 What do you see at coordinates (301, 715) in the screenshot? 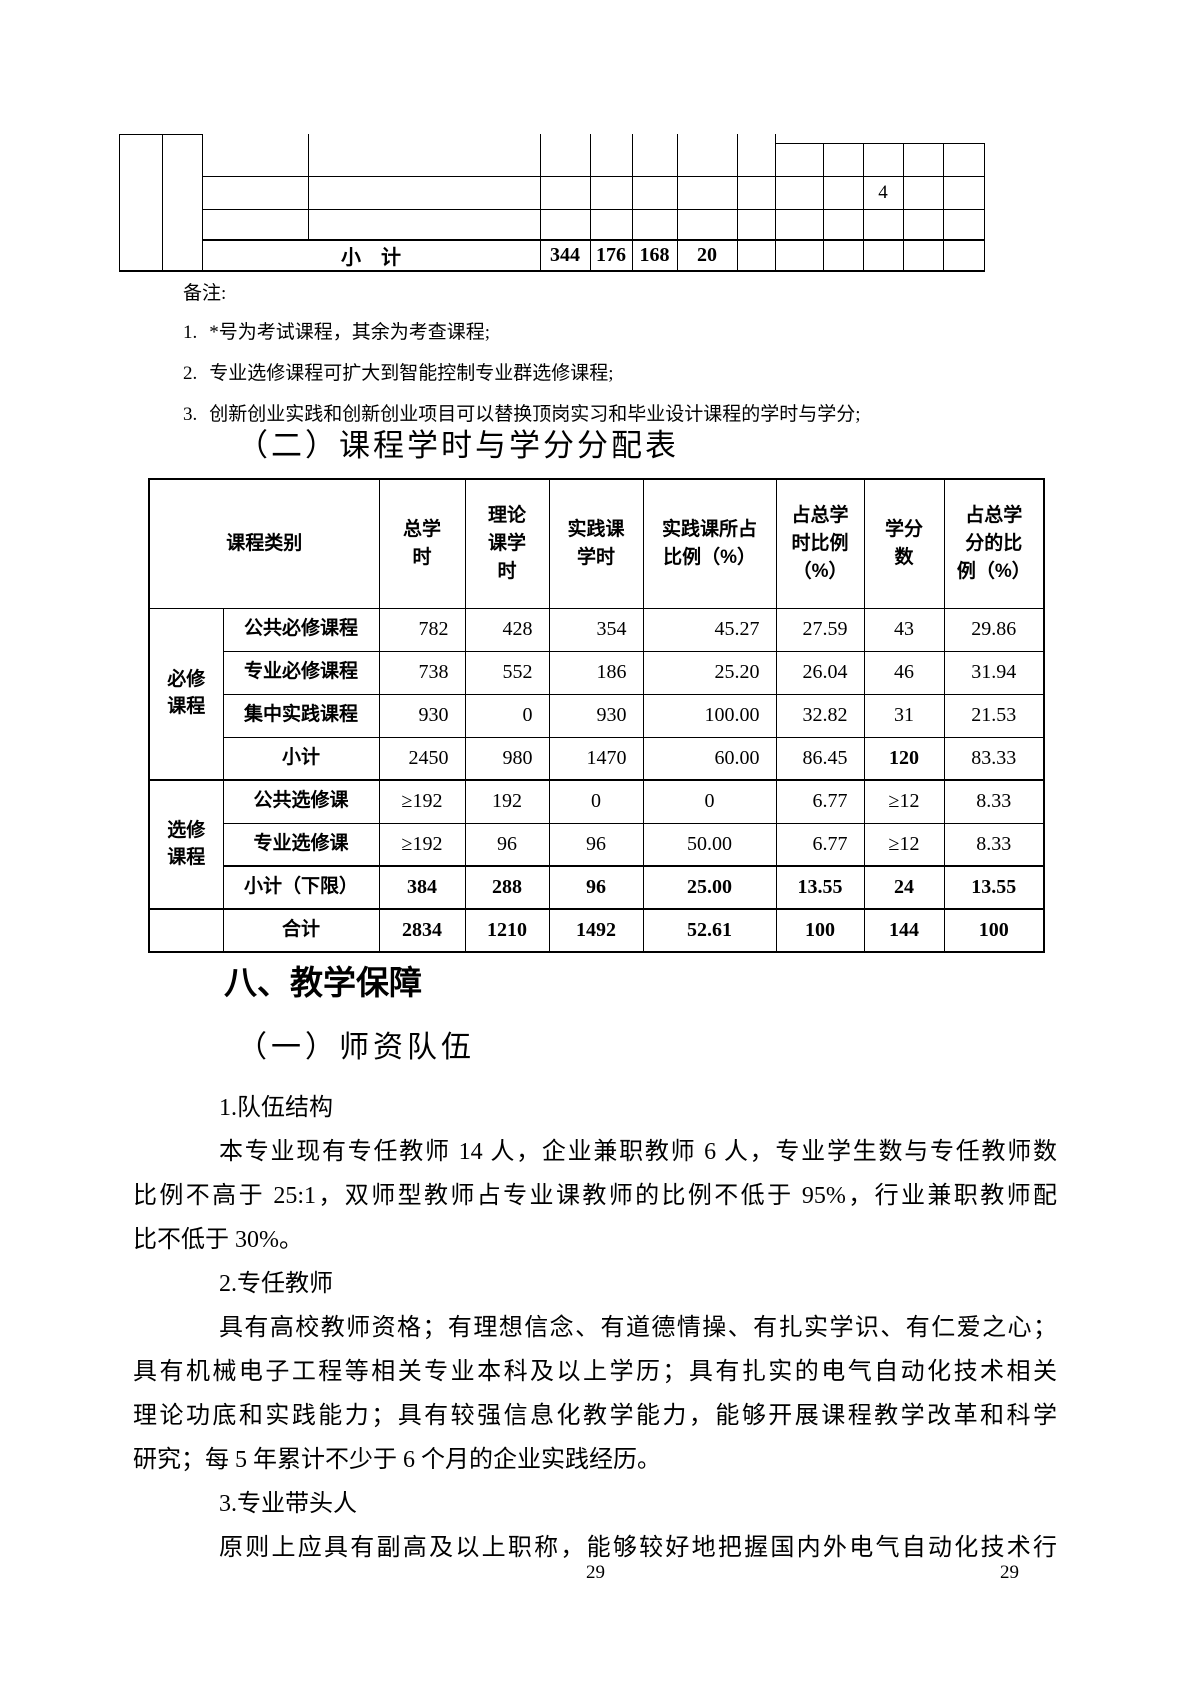
I see `row-name: 集中实践课程` at bounding box center [301, 715].